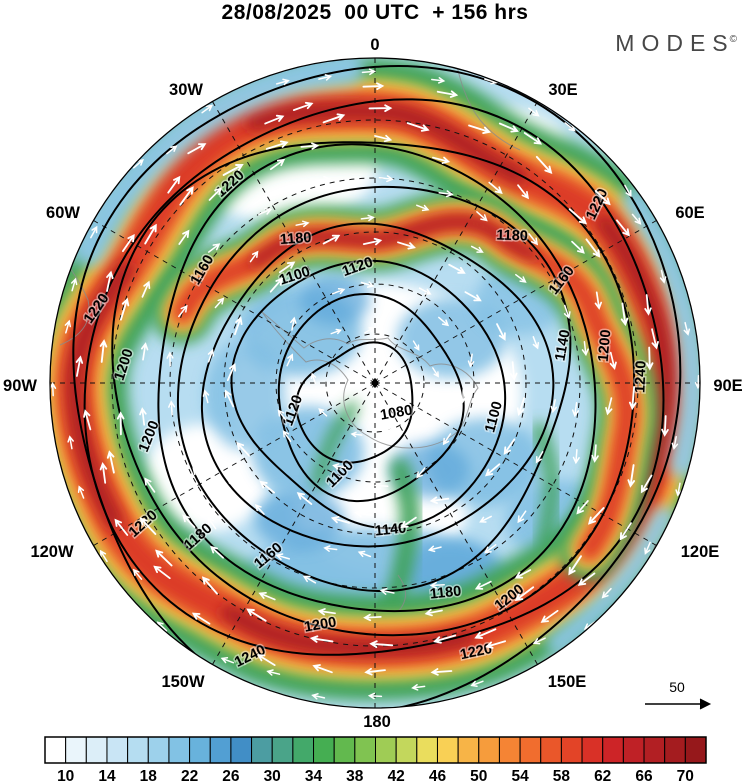 This screenshot has width=750, height=782. What do you see at coordinates (487, 104) in the screenshot?
I see `africa-coast` at bounding box center [487, 104].